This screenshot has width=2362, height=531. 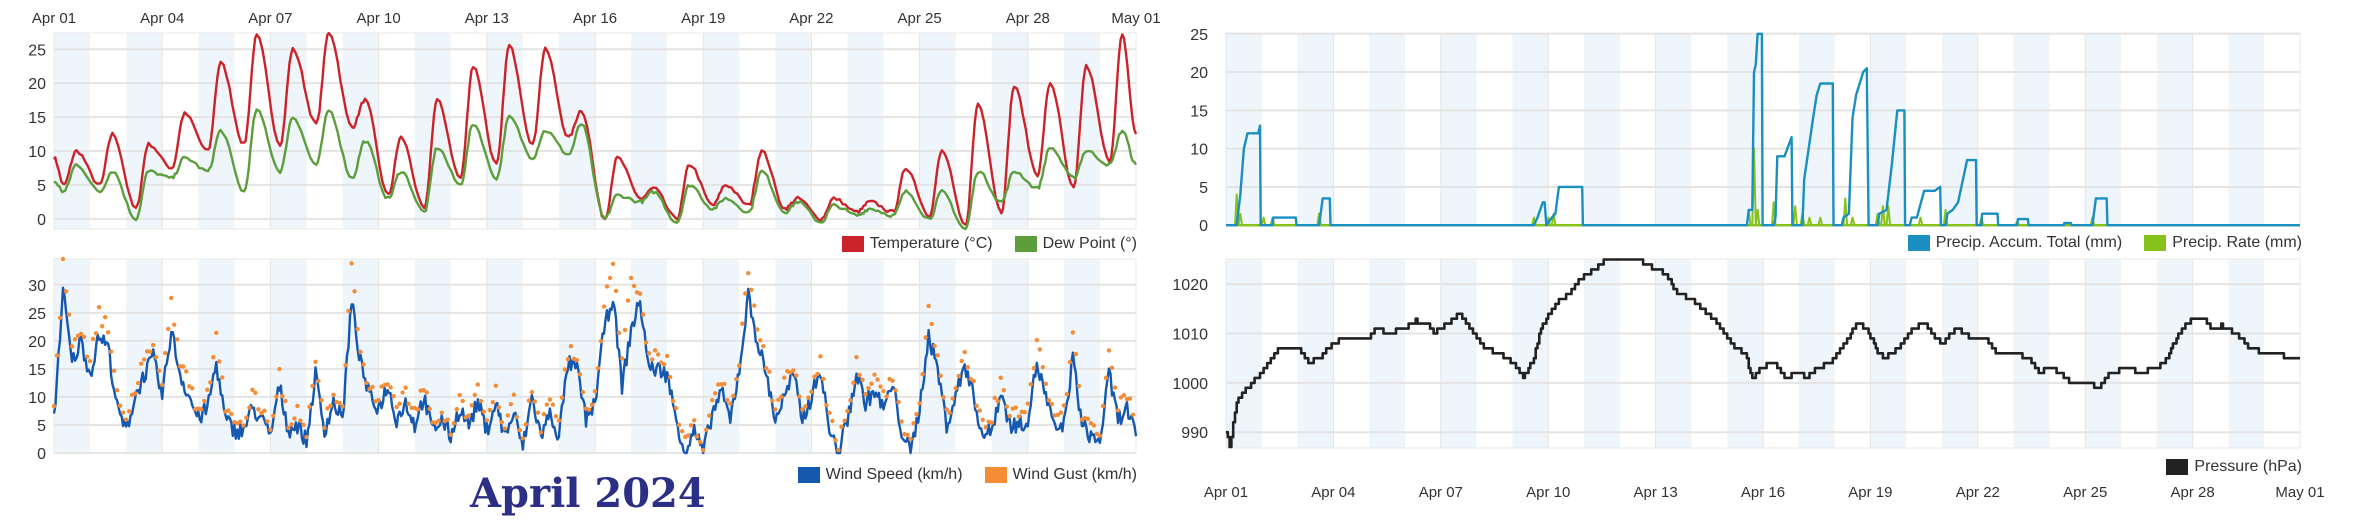 I want to click on legend-precip-total: Precip. Accum. Total (mm), so click(x=2015, y=243).